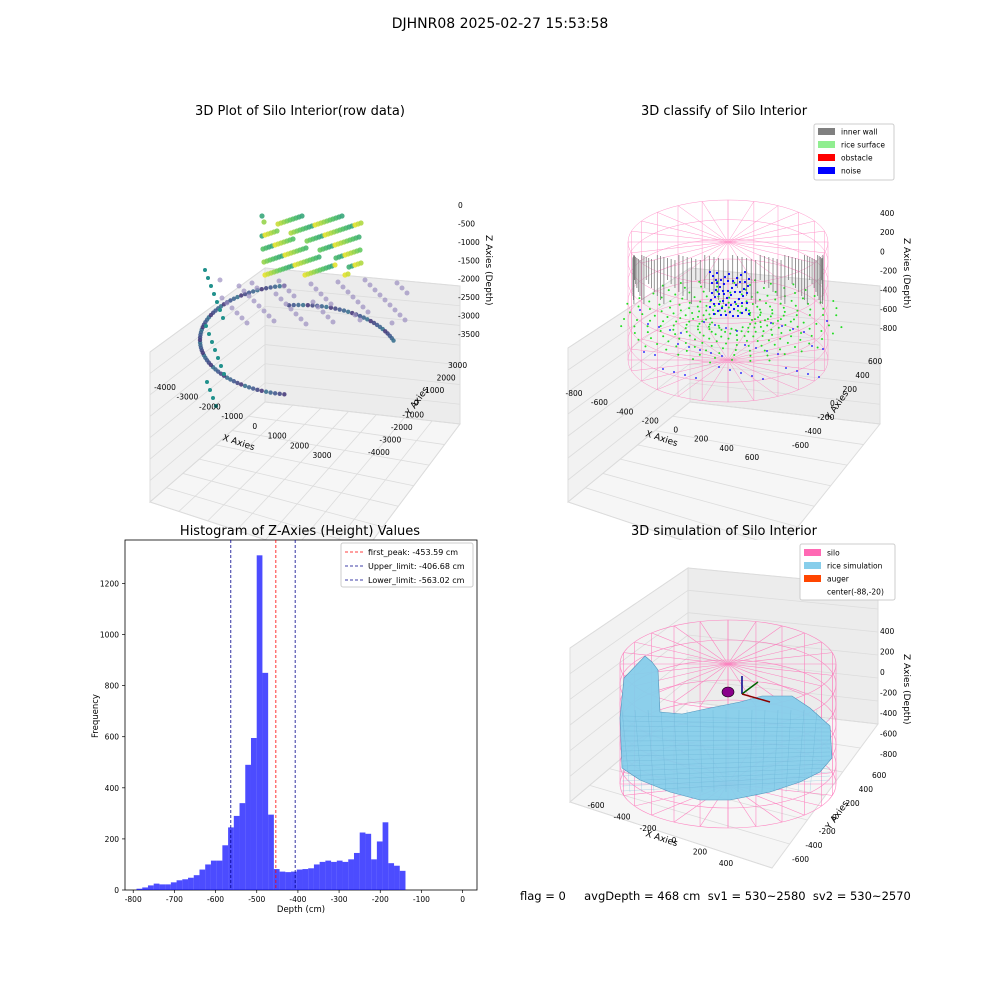 This screenshot has width=1000, height=1000. Describe the element at coordinates (362, 346) in the screenshot. I see `raw-pane-back` at that location.